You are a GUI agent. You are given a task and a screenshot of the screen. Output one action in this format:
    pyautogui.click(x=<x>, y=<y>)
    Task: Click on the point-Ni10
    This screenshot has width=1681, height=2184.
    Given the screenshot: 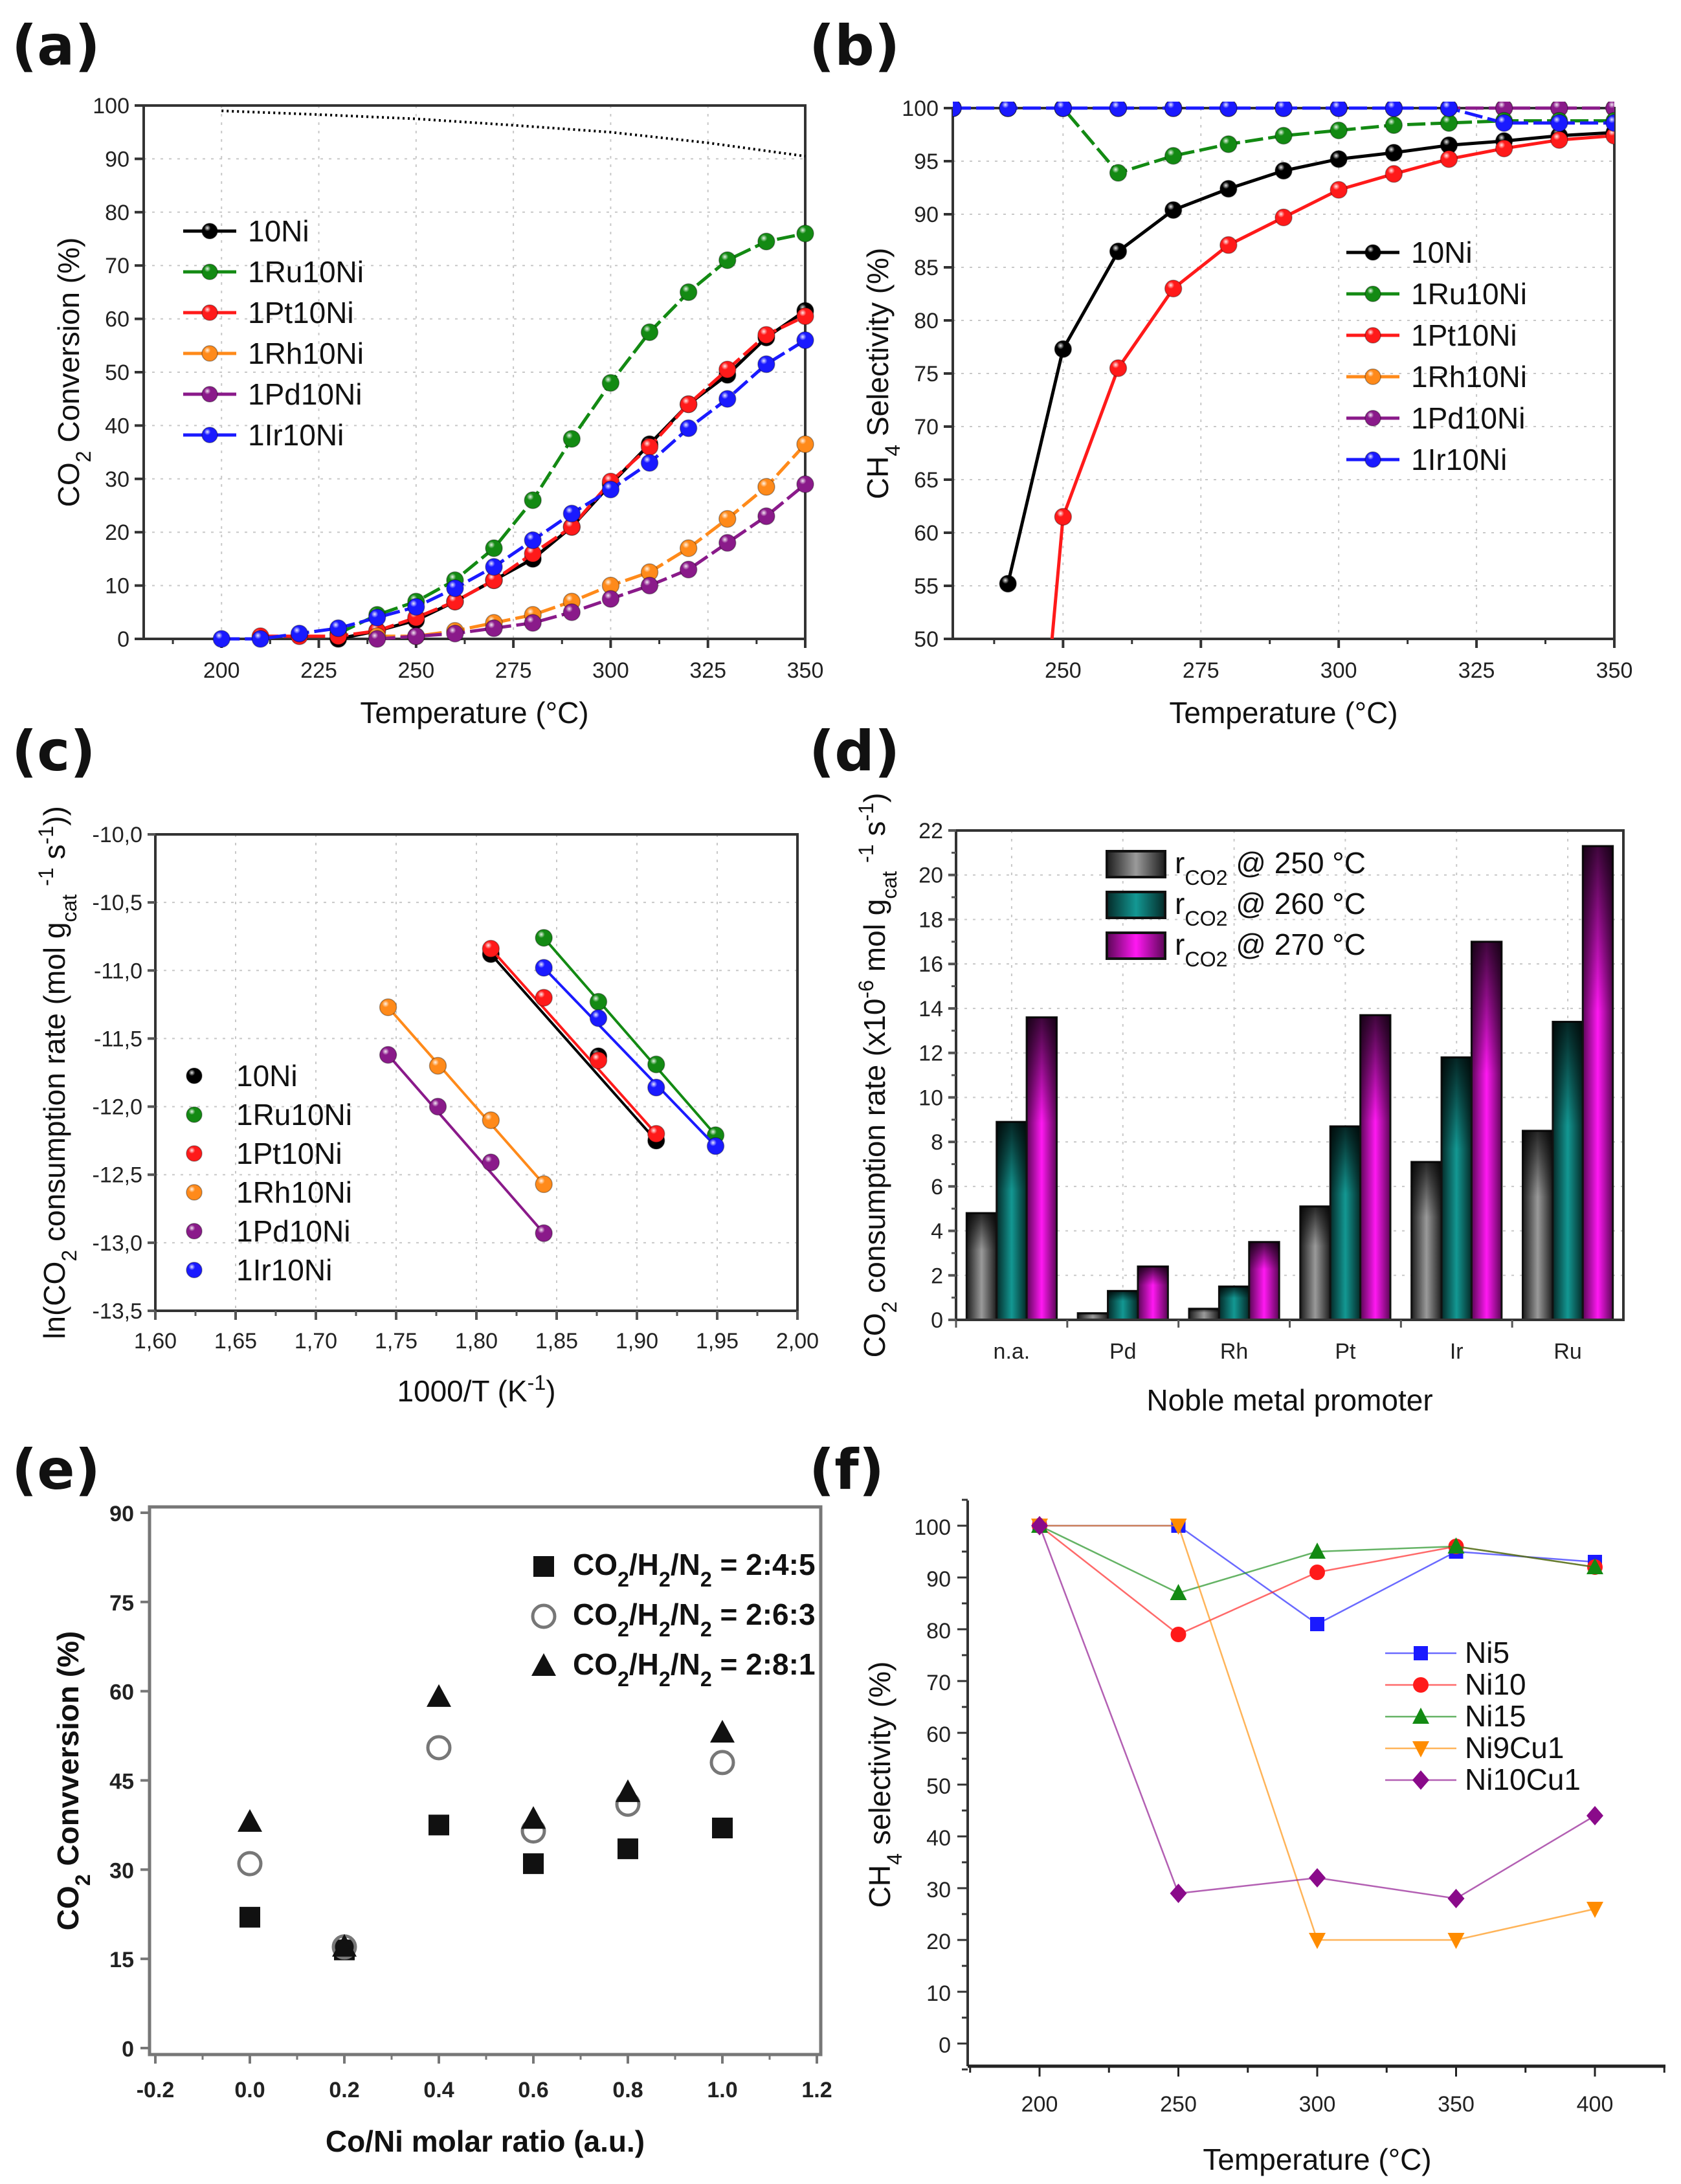 What is the action you would take?
    pyautogui.click(x=1178, y=1634)
    